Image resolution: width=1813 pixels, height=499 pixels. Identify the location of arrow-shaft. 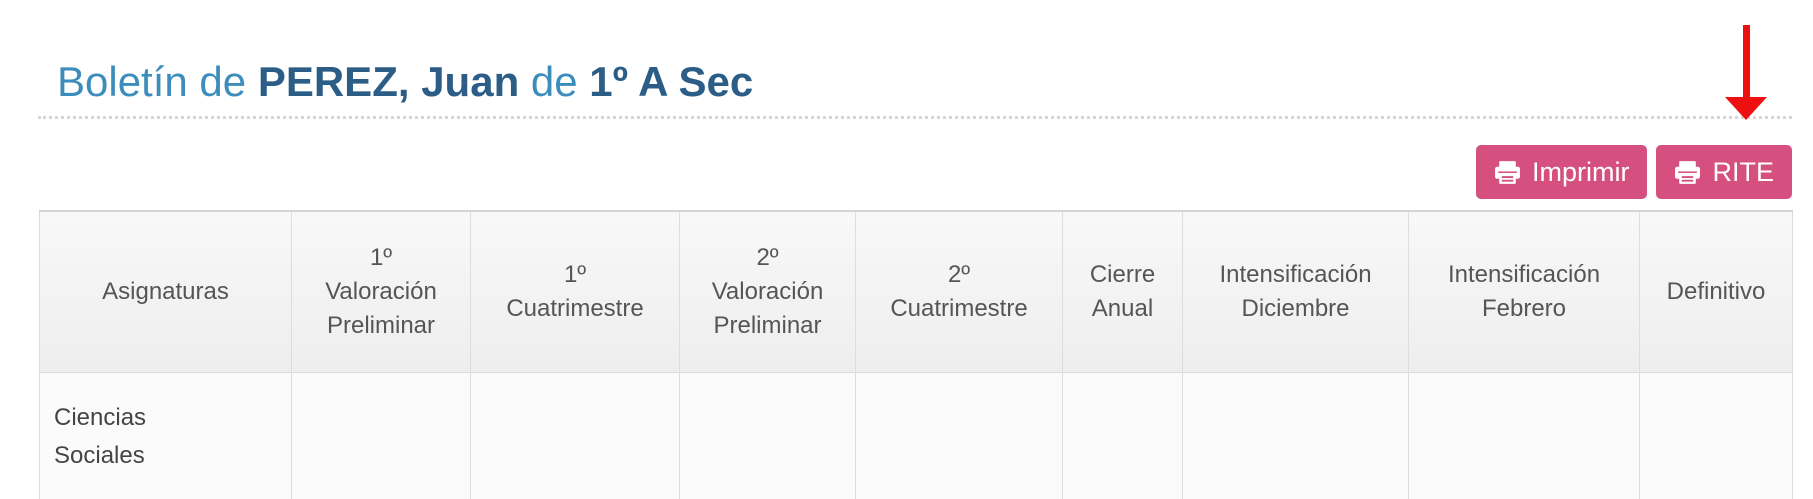
(1746, 62).